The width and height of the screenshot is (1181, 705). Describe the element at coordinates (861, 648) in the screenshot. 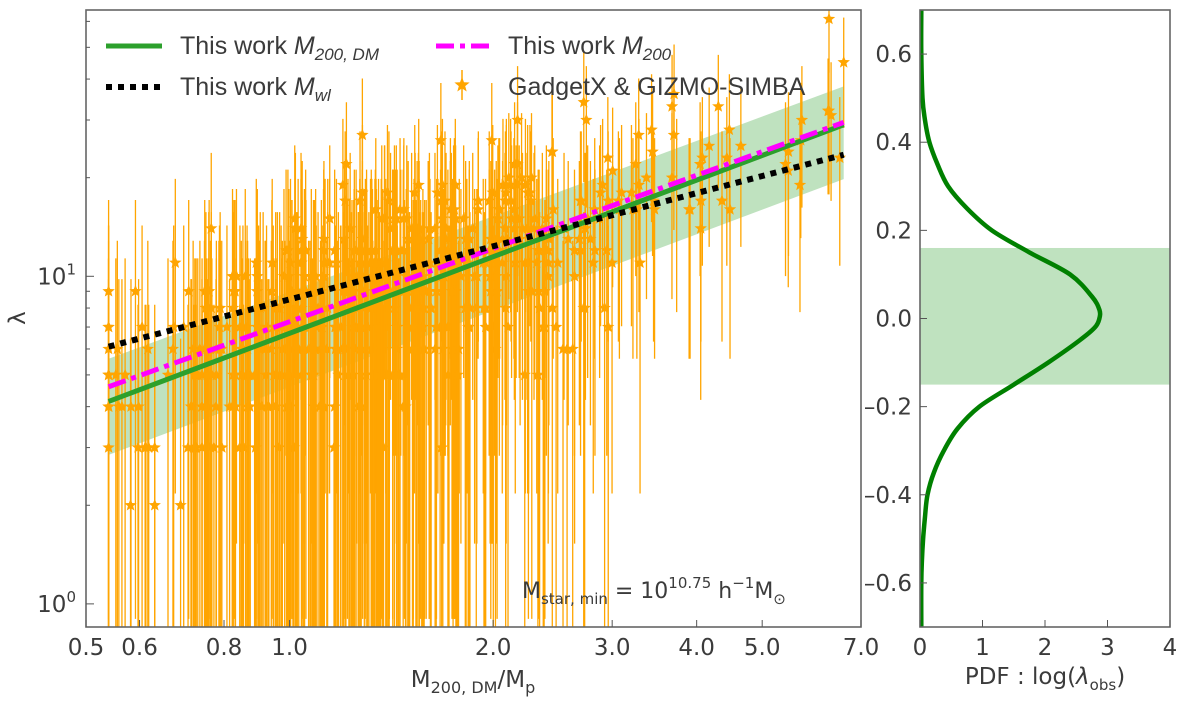

I see `x-tick-label: 7.0` at that location.